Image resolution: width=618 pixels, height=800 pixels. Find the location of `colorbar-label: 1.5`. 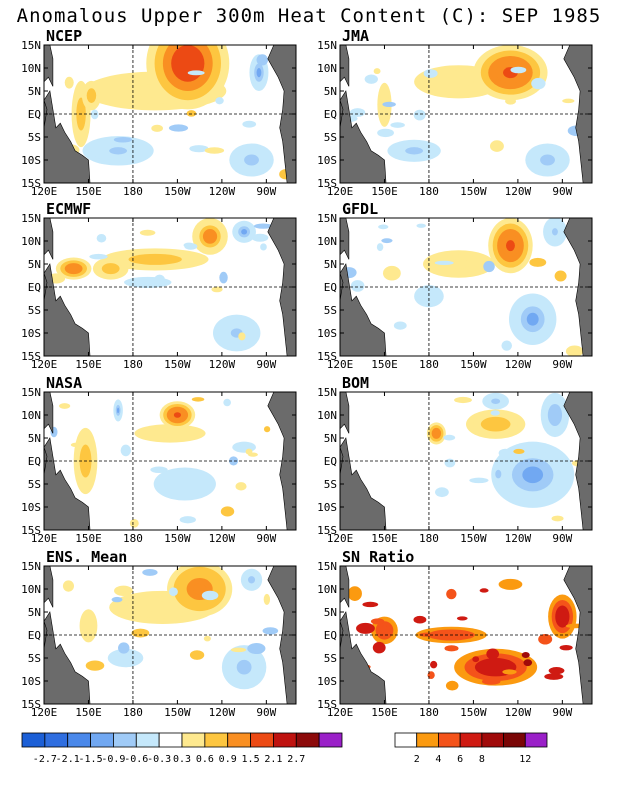

colorbar-label: 1.5 is located at coordinates (251, 759).